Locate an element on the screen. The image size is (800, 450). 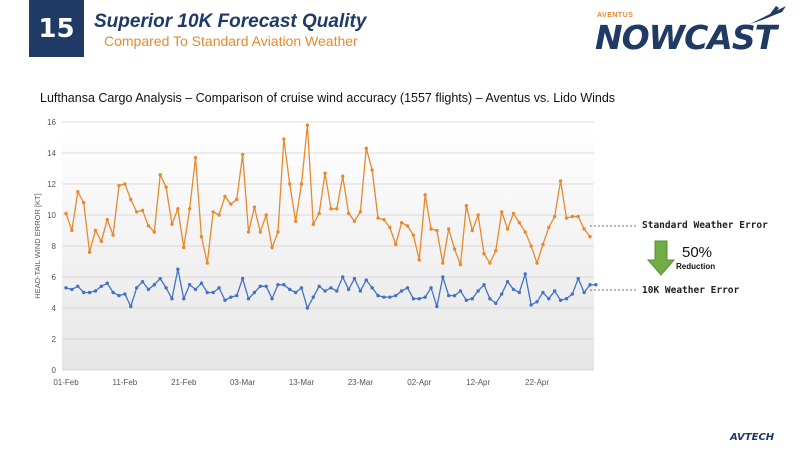
y-tick-label: 4 is located at coordinates (54, 308).